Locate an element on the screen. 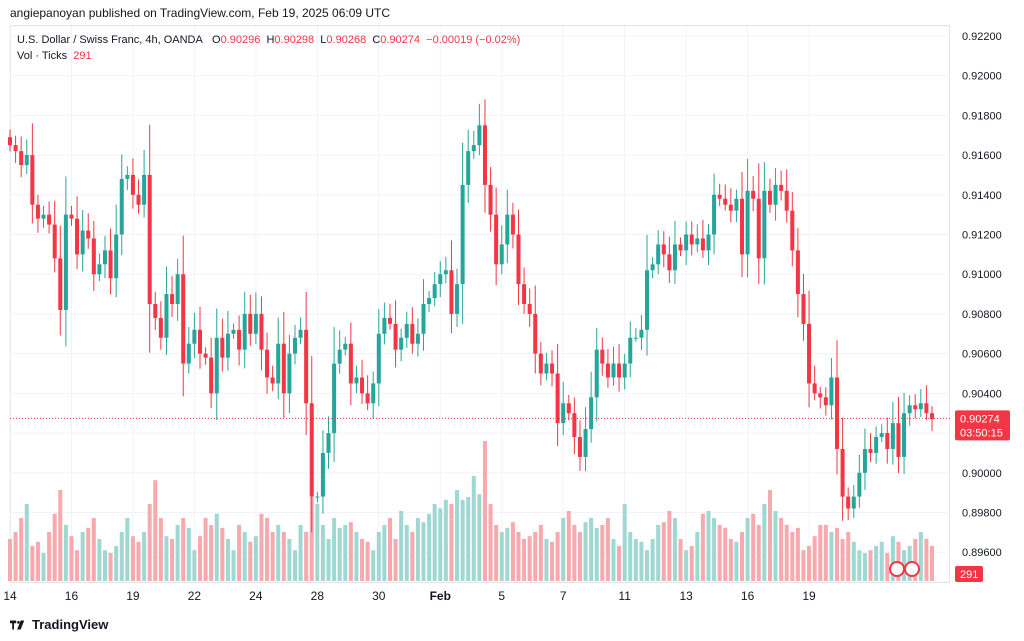  last-price-label: 0.90274 is located at coordinates (980, 419).